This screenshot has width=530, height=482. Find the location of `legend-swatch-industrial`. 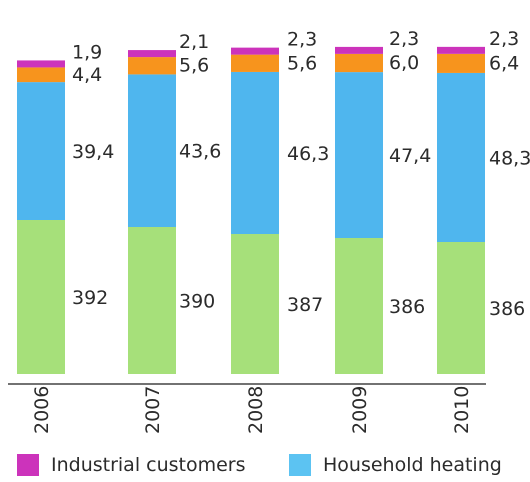

legend-swatch-industrial is located at coordinates (28, 465).